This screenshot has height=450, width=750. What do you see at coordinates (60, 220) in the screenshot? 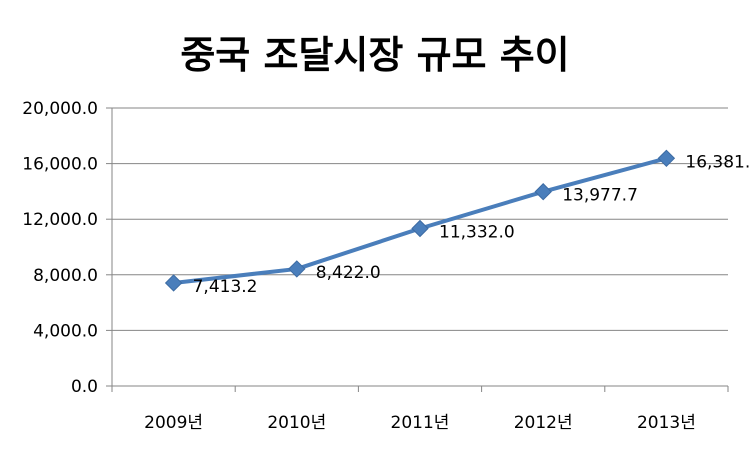
I see `y-tick-label: 12,000.0` at bounding box center [60, 220].